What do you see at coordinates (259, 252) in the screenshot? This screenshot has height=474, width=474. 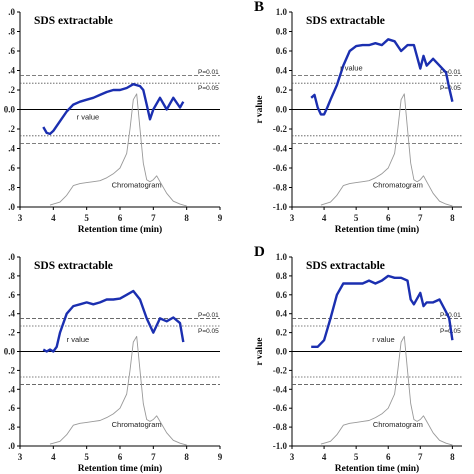 I see `panel-letter: D` at bounding box center [259, 252].